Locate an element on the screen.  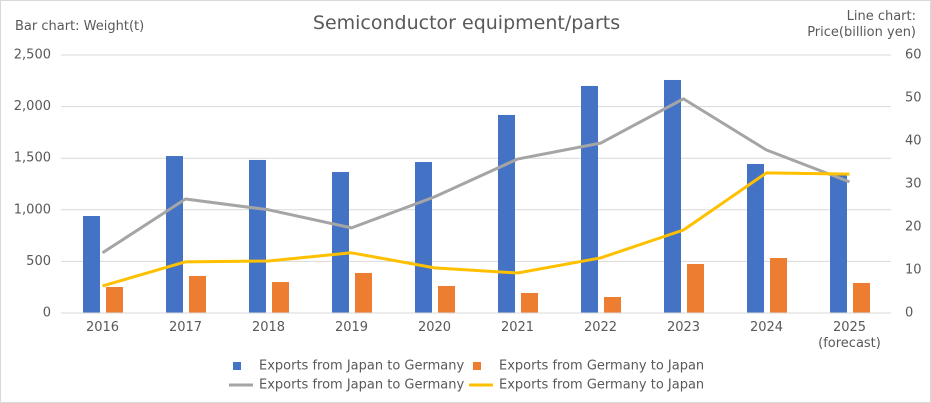
y-axis-title: Bar chart: Weight(t) is located at coordinates (80, 26).